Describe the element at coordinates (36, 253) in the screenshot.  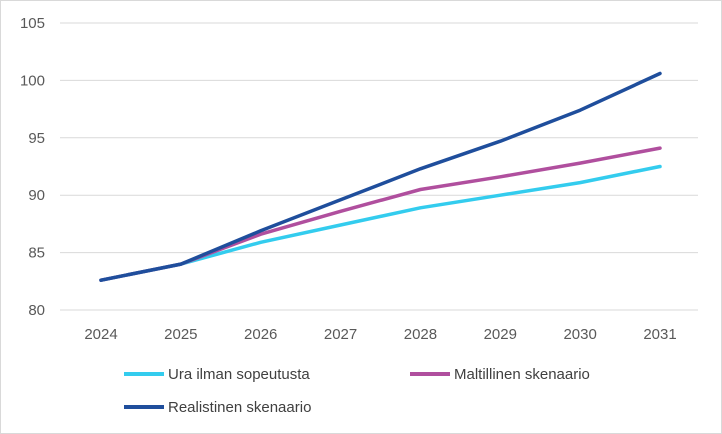
I see `y-tick-label: 85` at that location.